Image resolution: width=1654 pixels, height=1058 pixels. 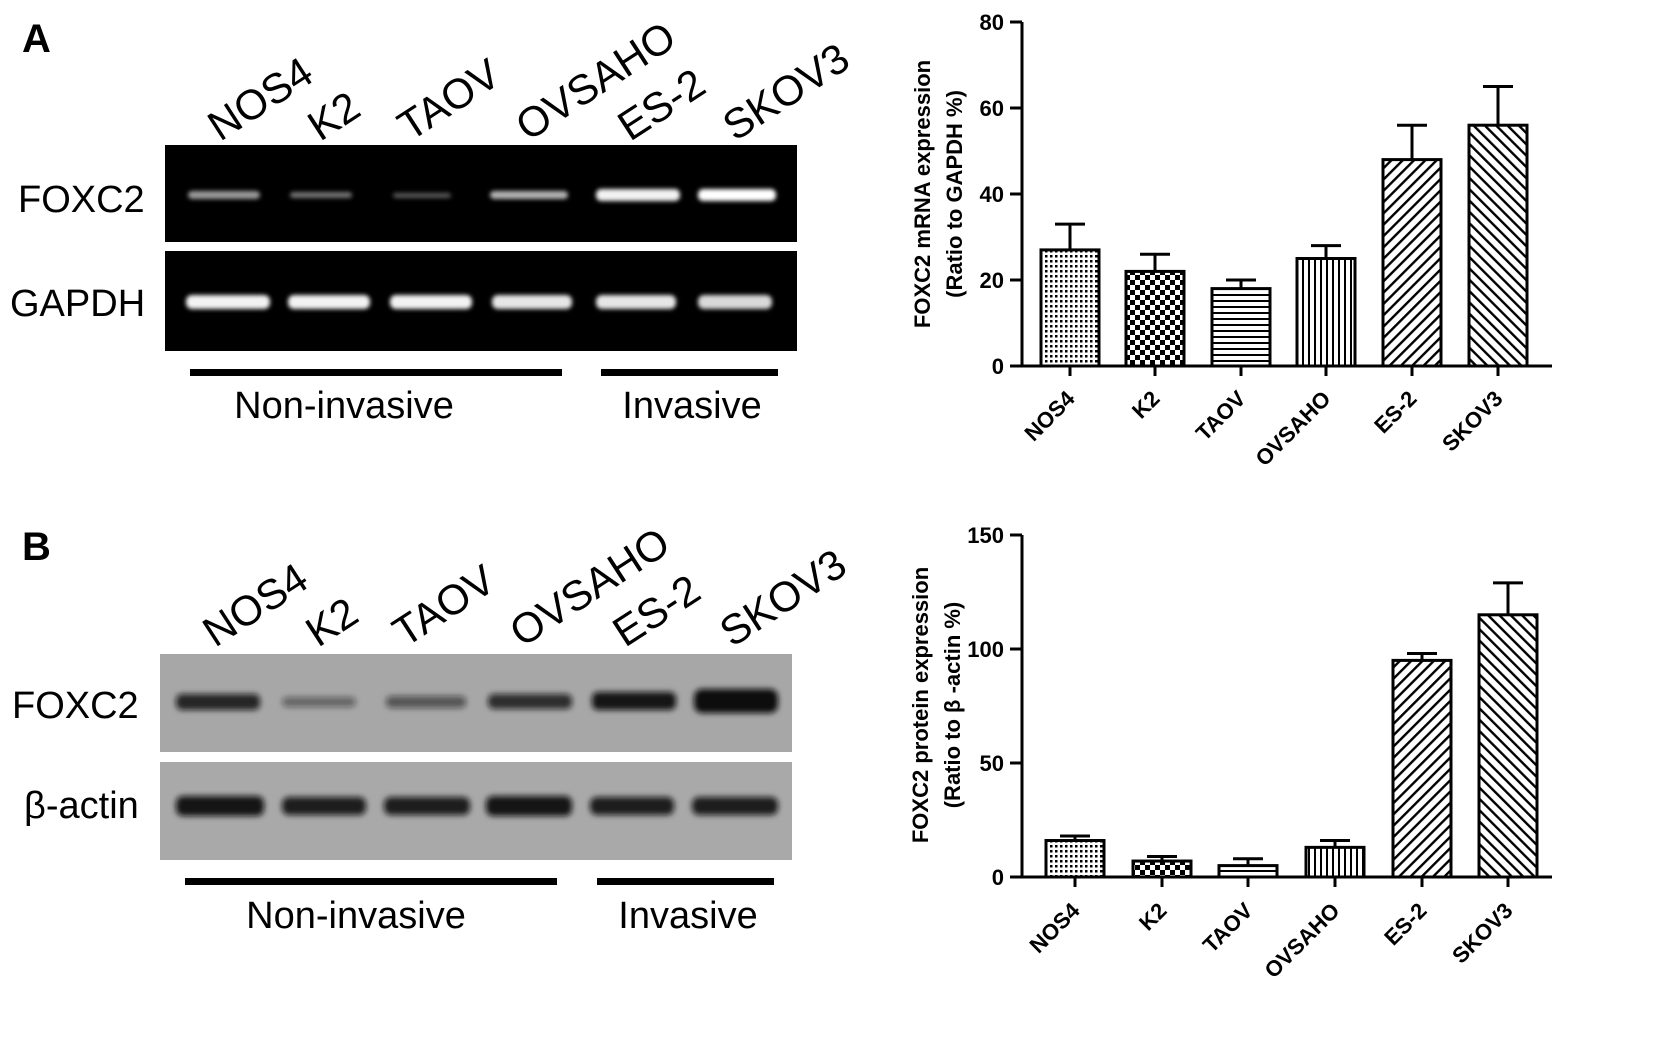 What do you see at coordinates (687, 916) in the screenshot?
I see `group-label-invasive-b: Invasive` at bounding box center [687, 916].